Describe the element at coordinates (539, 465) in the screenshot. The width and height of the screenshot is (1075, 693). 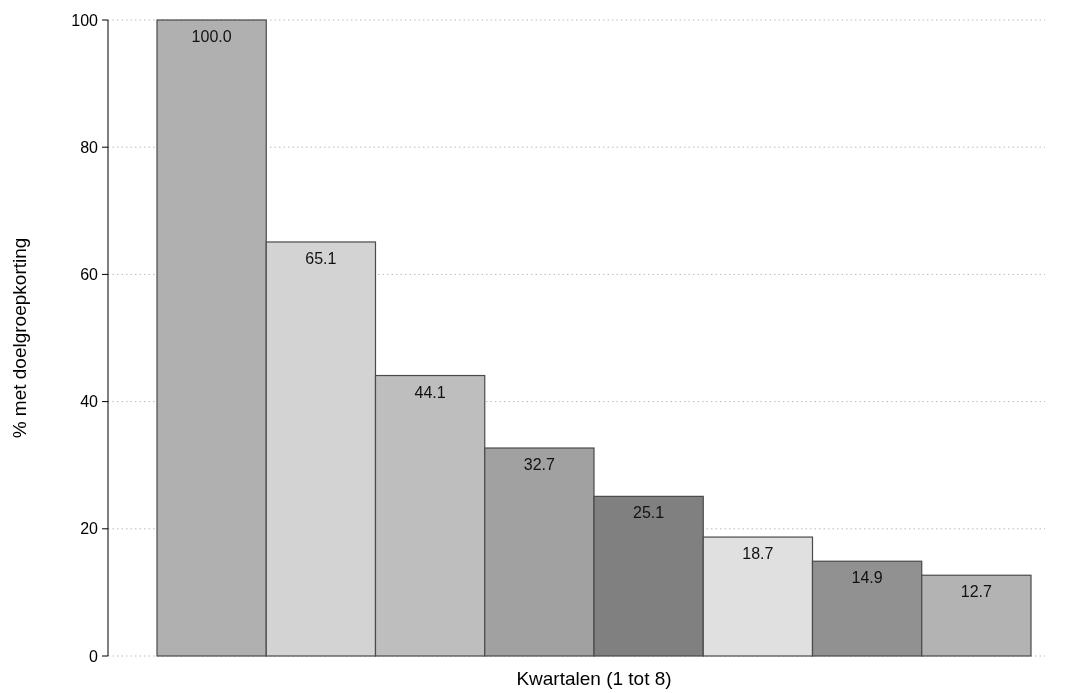
I see `data-label: 32.7` at that location.